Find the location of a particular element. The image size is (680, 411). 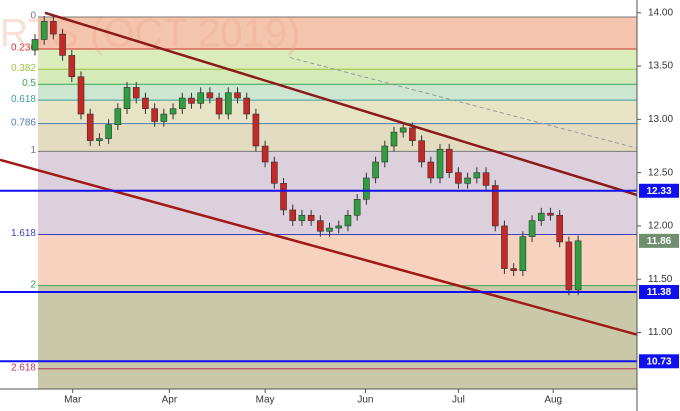

last-price-box is located at coordinates (659, 240).